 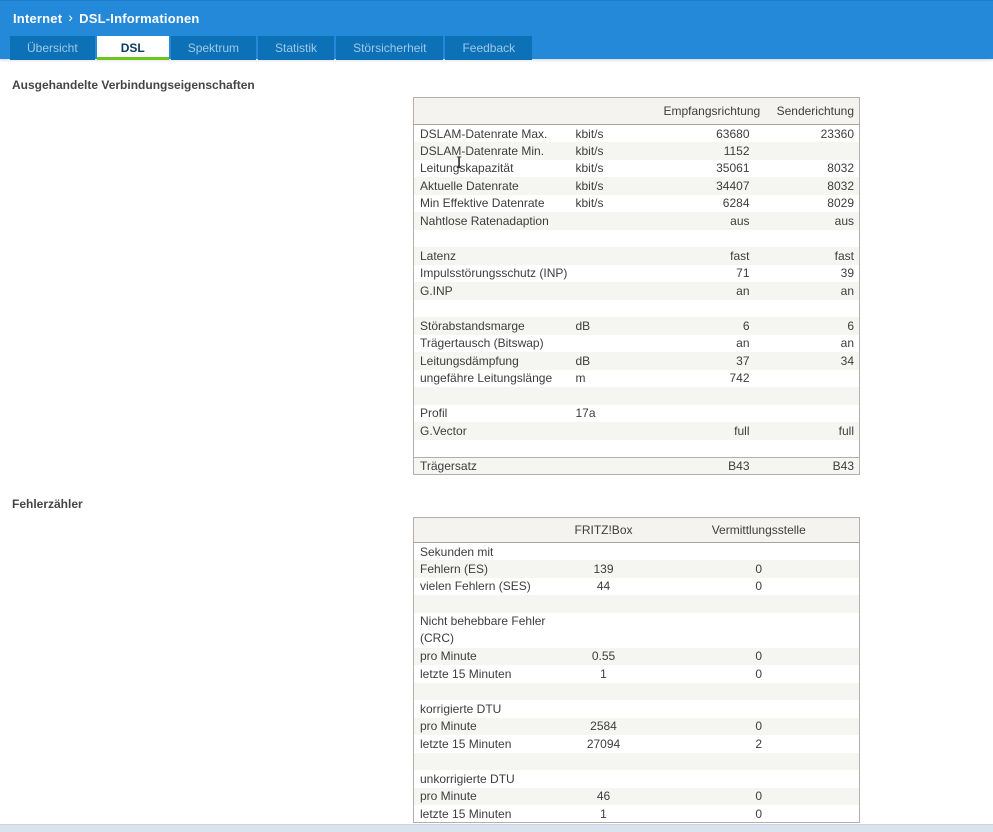 What do you see at coordinates (461, 708) in the screenshot?
I see `row-label: korrigierte DTU` at bounding box center [461, 708].